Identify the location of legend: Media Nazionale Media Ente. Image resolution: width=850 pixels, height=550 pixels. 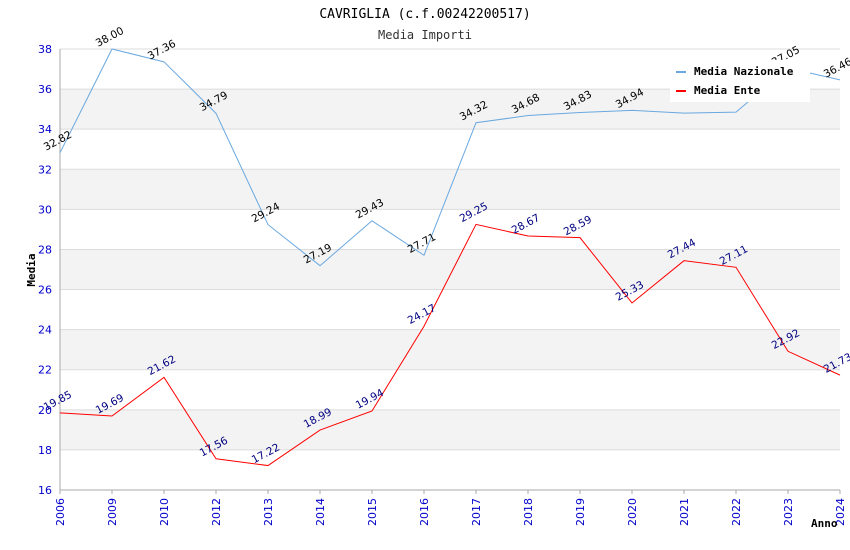
(740, 81).